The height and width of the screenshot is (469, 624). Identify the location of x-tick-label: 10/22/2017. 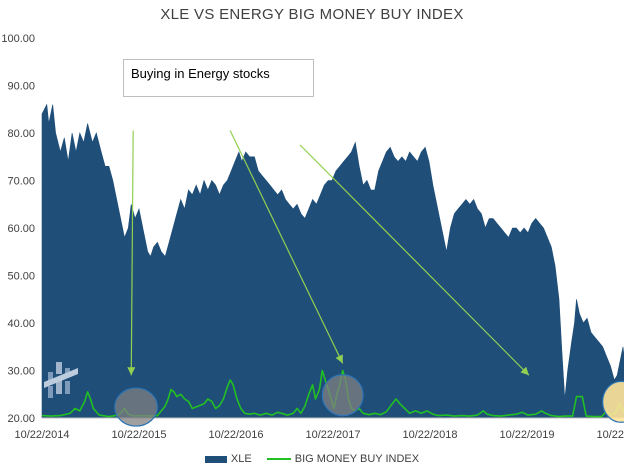
(332, 435).